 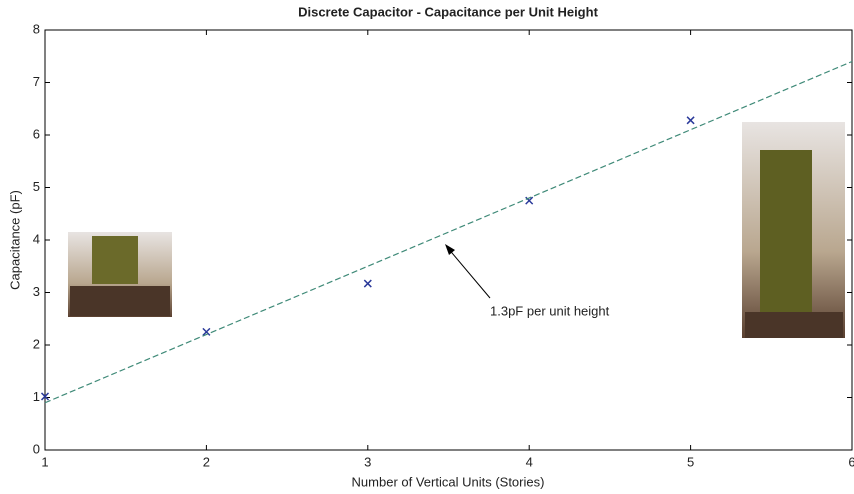 I want to click on x-tick-label: 2, so click(x=206, y=461).